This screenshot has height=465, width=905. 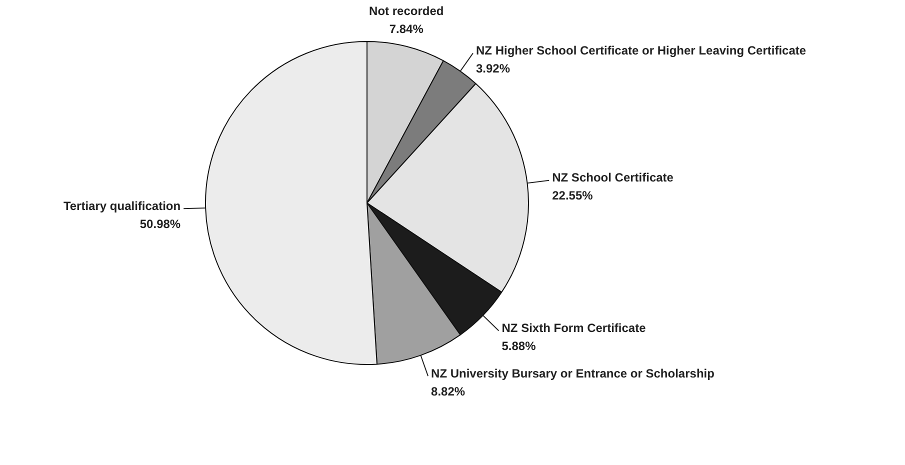 I want to click on data-label: 7.84%, so click(x=406, y=29).